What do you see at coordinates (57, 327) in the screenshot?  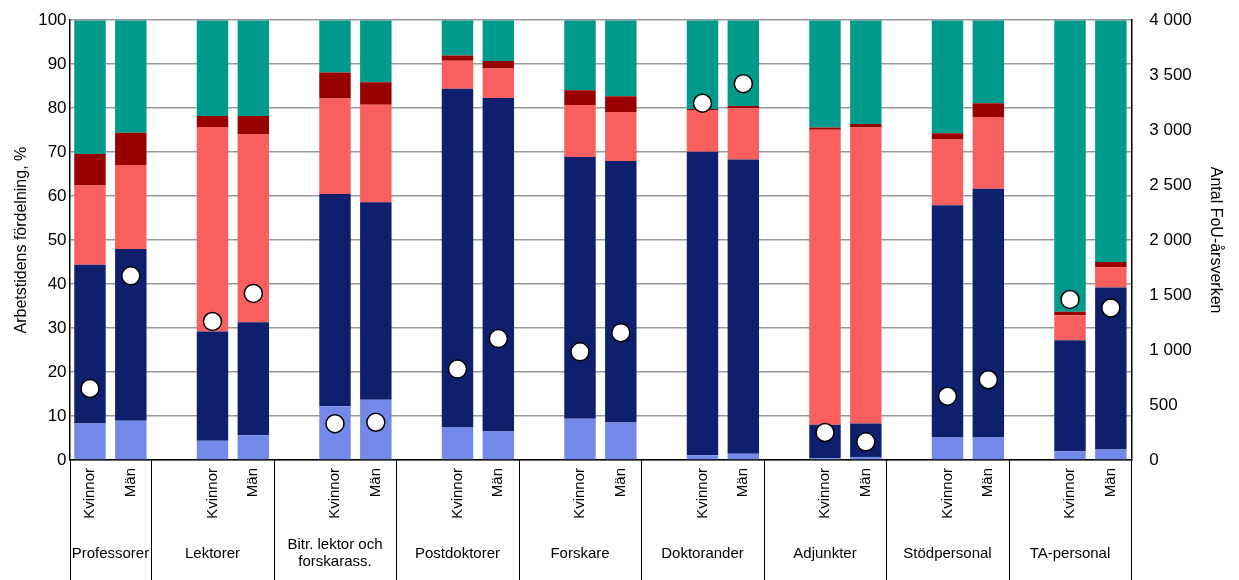 I see `y-tick-label: 30` at bounding box center [57, 327].